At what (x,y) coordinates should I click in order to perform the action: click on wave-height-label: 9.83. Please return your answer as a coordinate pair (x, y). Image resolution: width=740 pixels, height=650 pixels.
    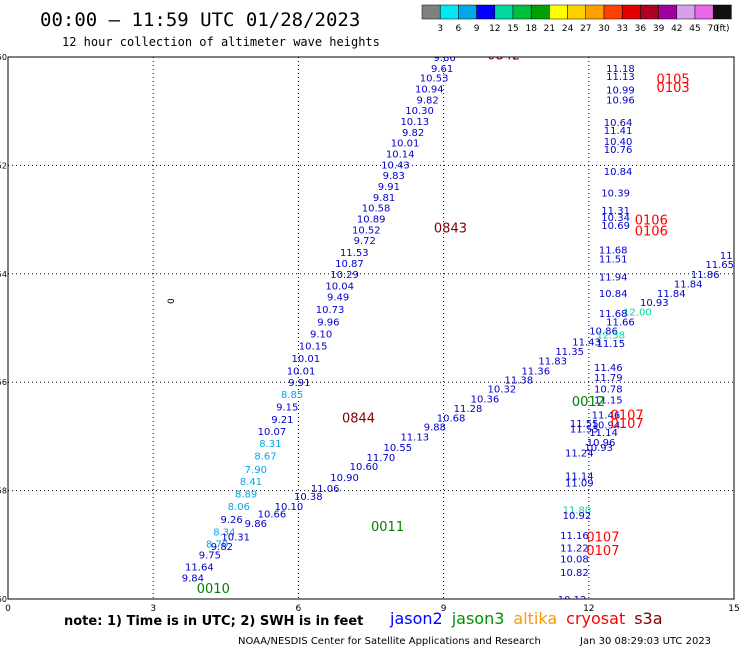
    Looking at the image, I should click on (394, 176).